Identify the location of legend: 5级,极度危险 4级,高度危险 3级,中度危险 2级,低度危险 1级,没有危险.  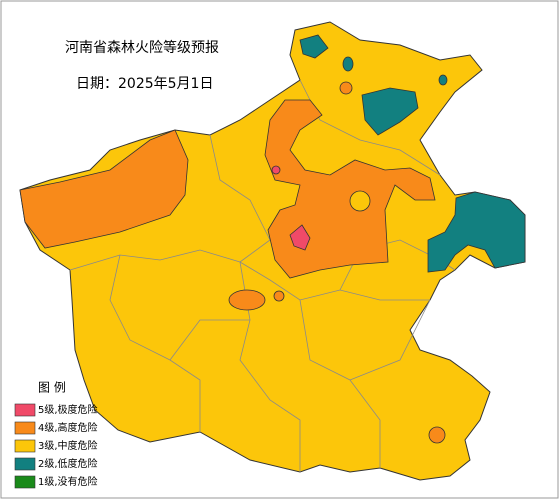
(56, 446).